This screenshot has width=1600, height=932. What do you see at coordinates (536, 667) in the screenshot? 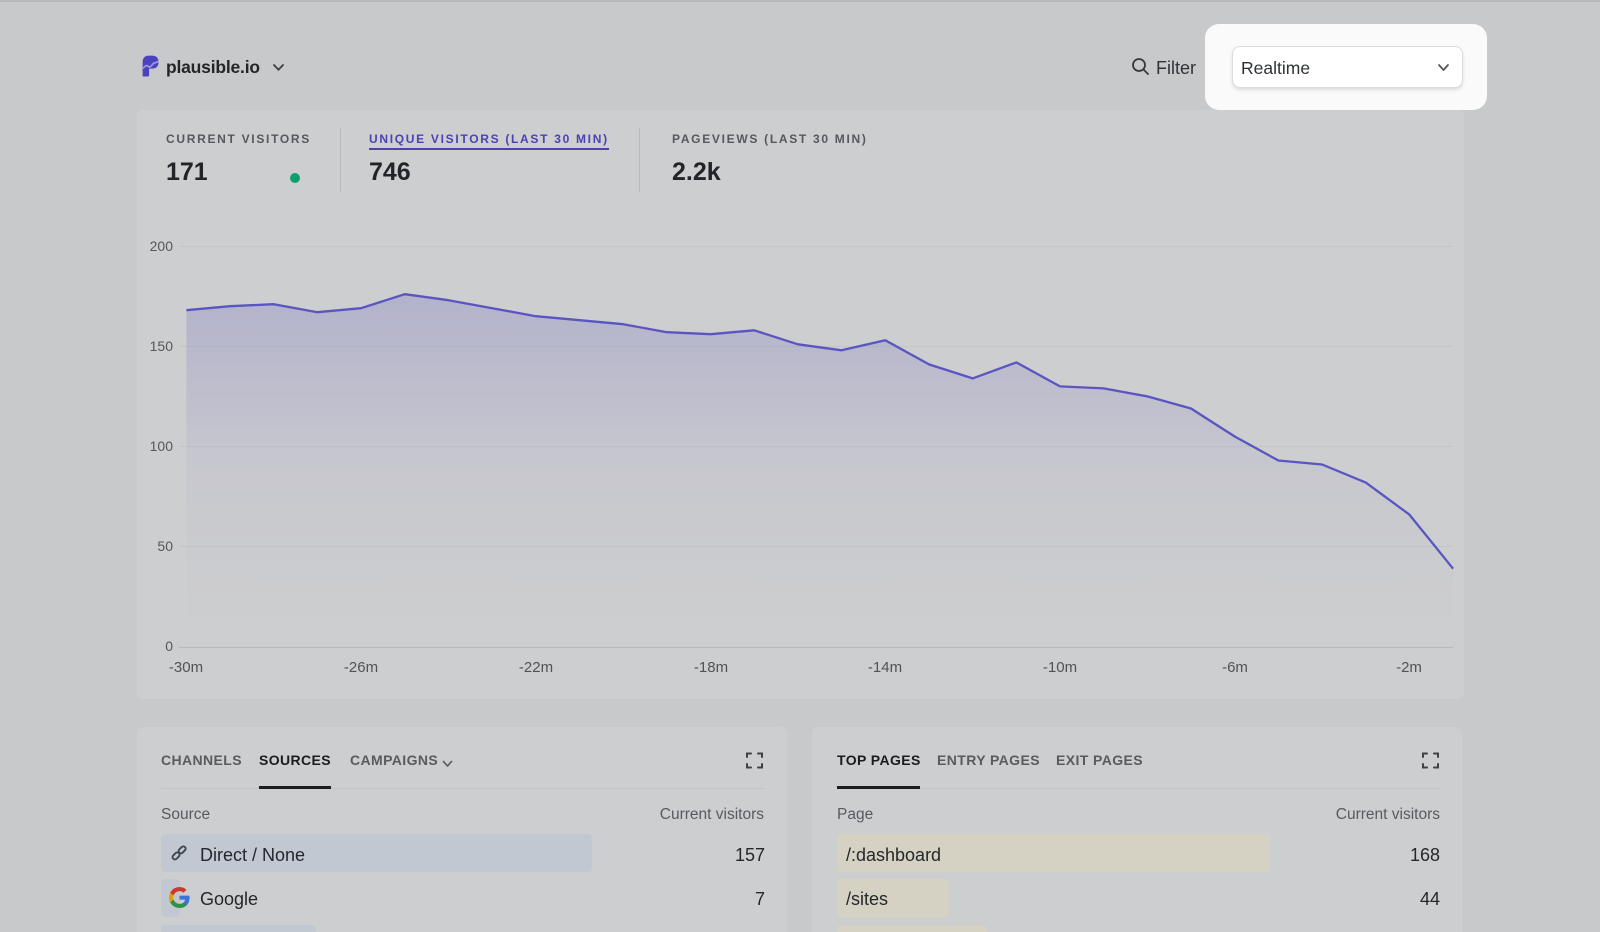
I see `svg-text: -22m` at bounding box center [536, 667].